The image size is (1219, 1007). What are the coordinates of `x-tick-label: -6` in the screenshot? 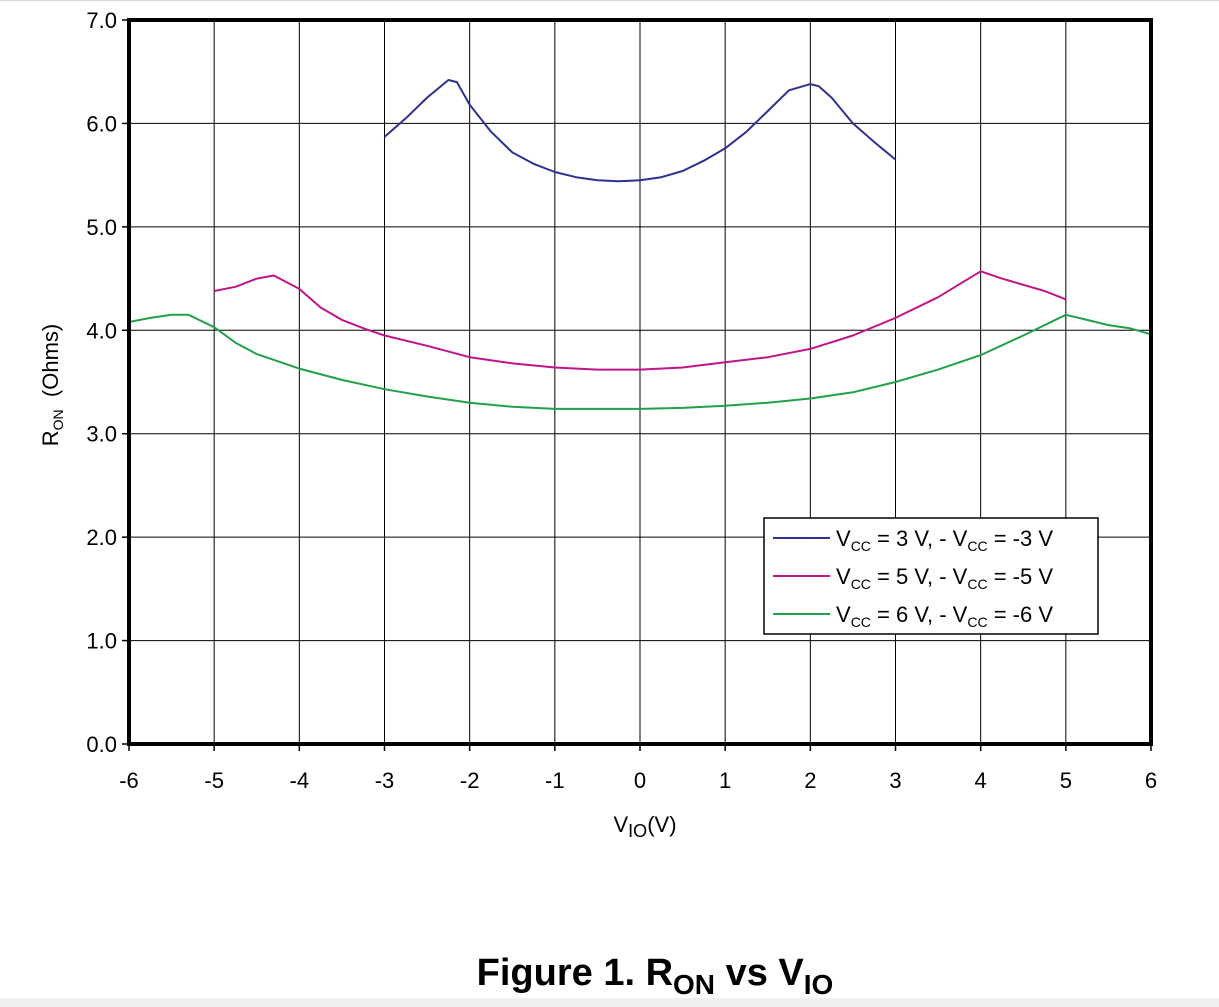 It's located at (129, 780).